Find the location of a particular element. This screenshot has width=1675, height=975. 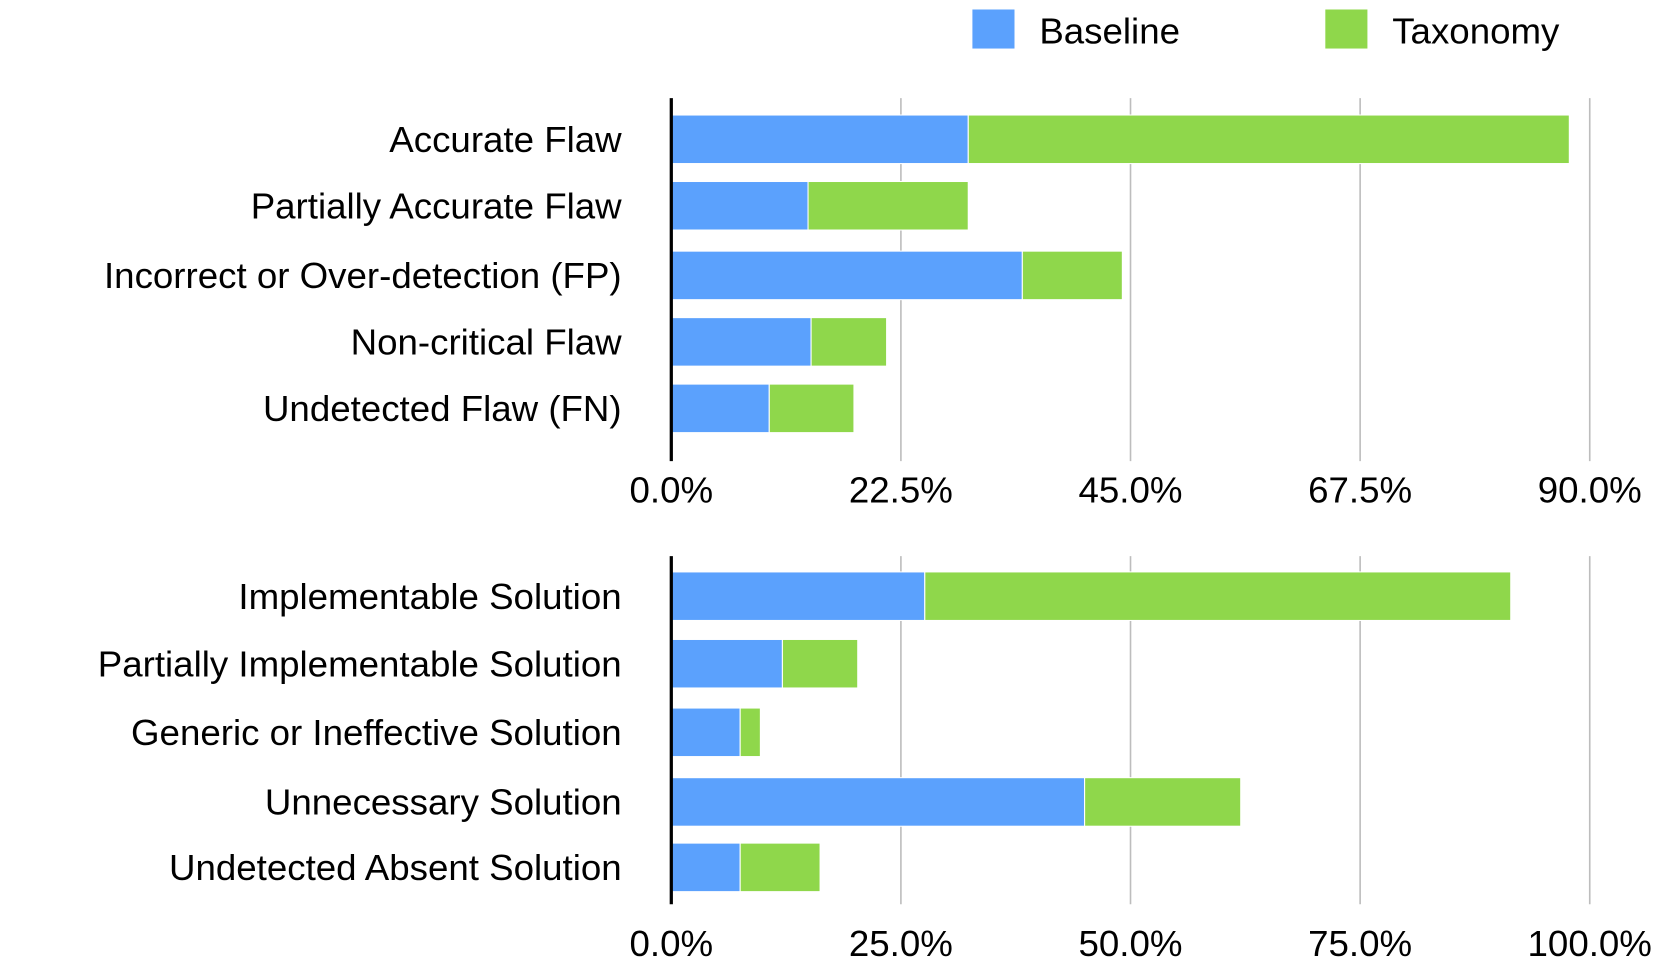

x-tick-label: 67.5% is located at coordinates (1360, 490).